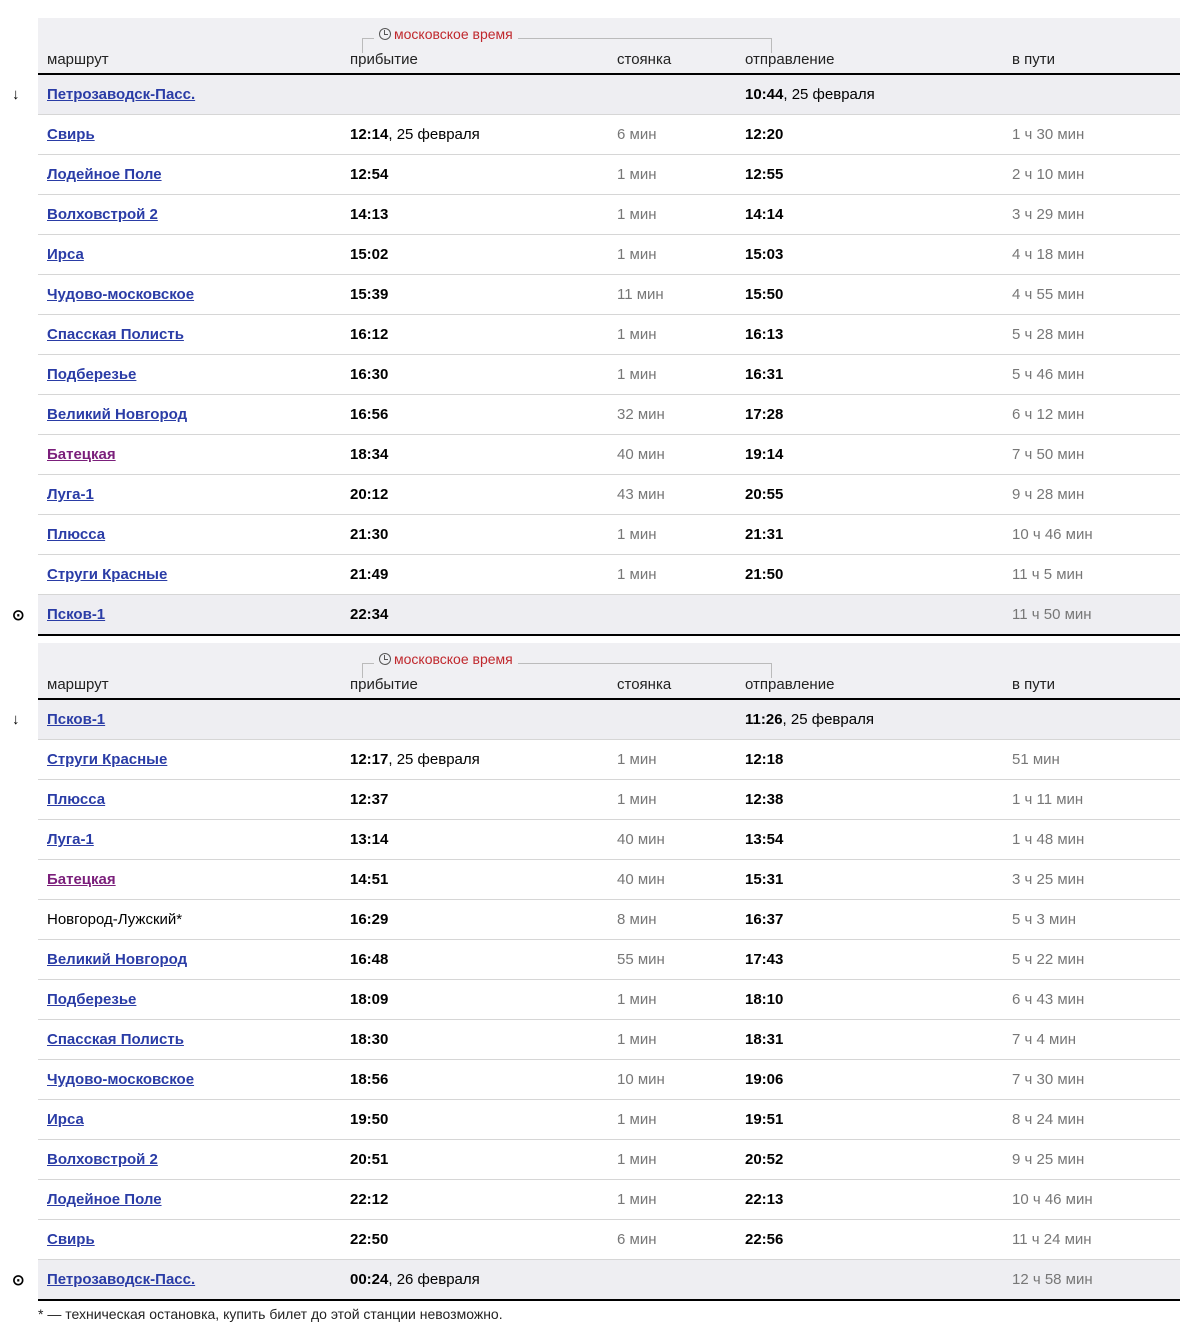  What do you see at coordinates (609, 1000) in the screenshot?
I see `table-row: Подберезье 18:09 1 мин 18:10 6 ч 43 мин` at bounding box center [609, 1000].